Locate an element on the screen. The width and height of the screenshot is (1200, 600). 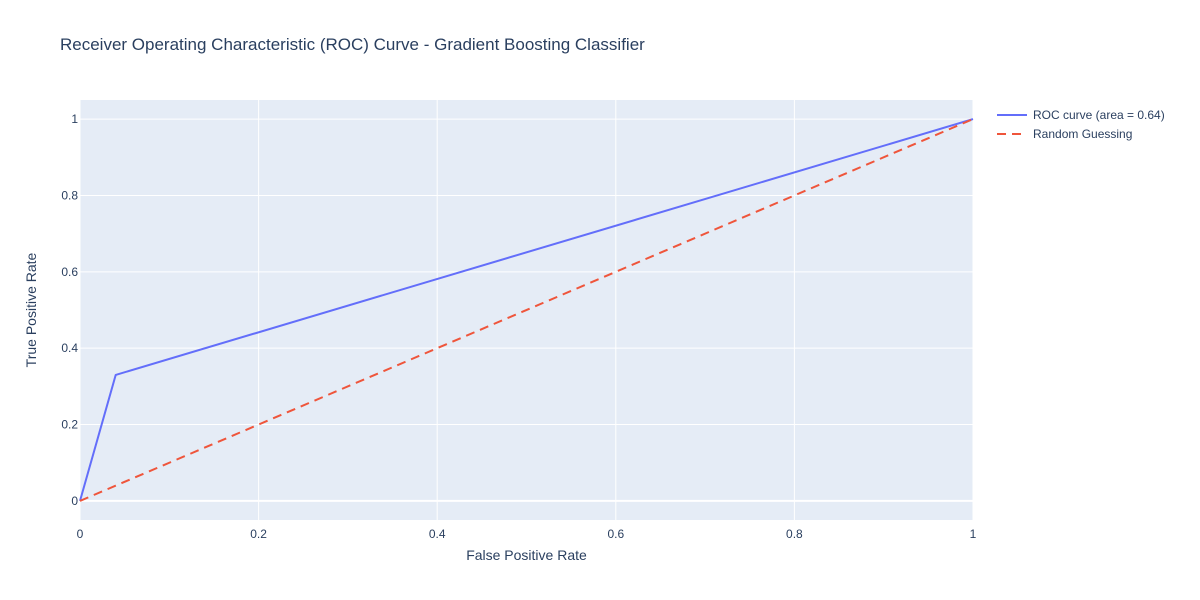
x-tick-label: 0.6 is located at coordinates (615, 534).